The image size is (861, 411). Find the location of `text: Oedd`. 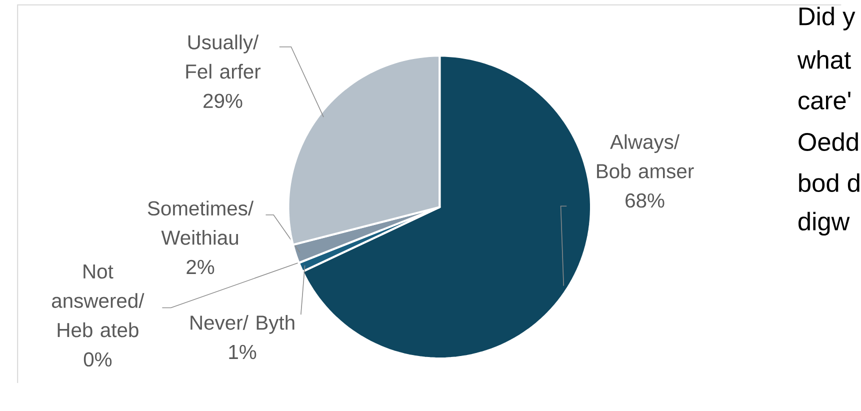

text: Oedd is located at coordinates (828, 141).